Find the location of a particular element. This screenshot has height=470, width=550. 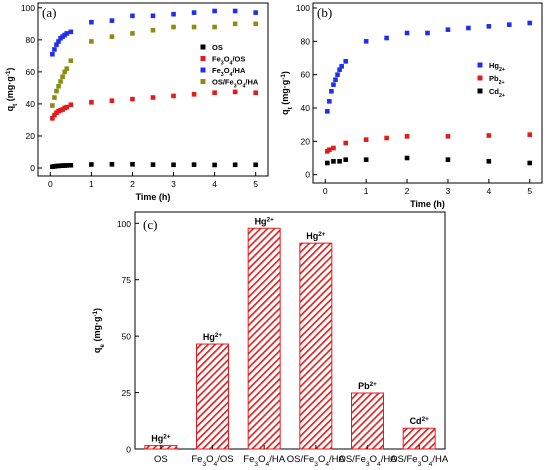

panel-label: (a) is located at coordinates (49, 12).